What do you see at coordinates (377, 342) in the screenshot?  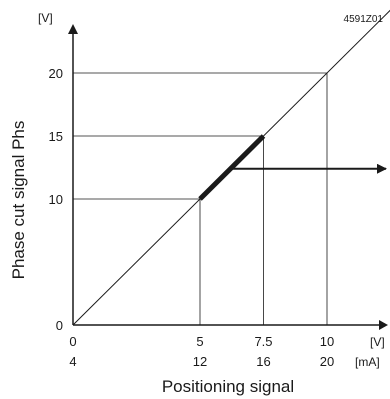 I see `x-unit-v-label: [V]` at bounding box center [377, 342].